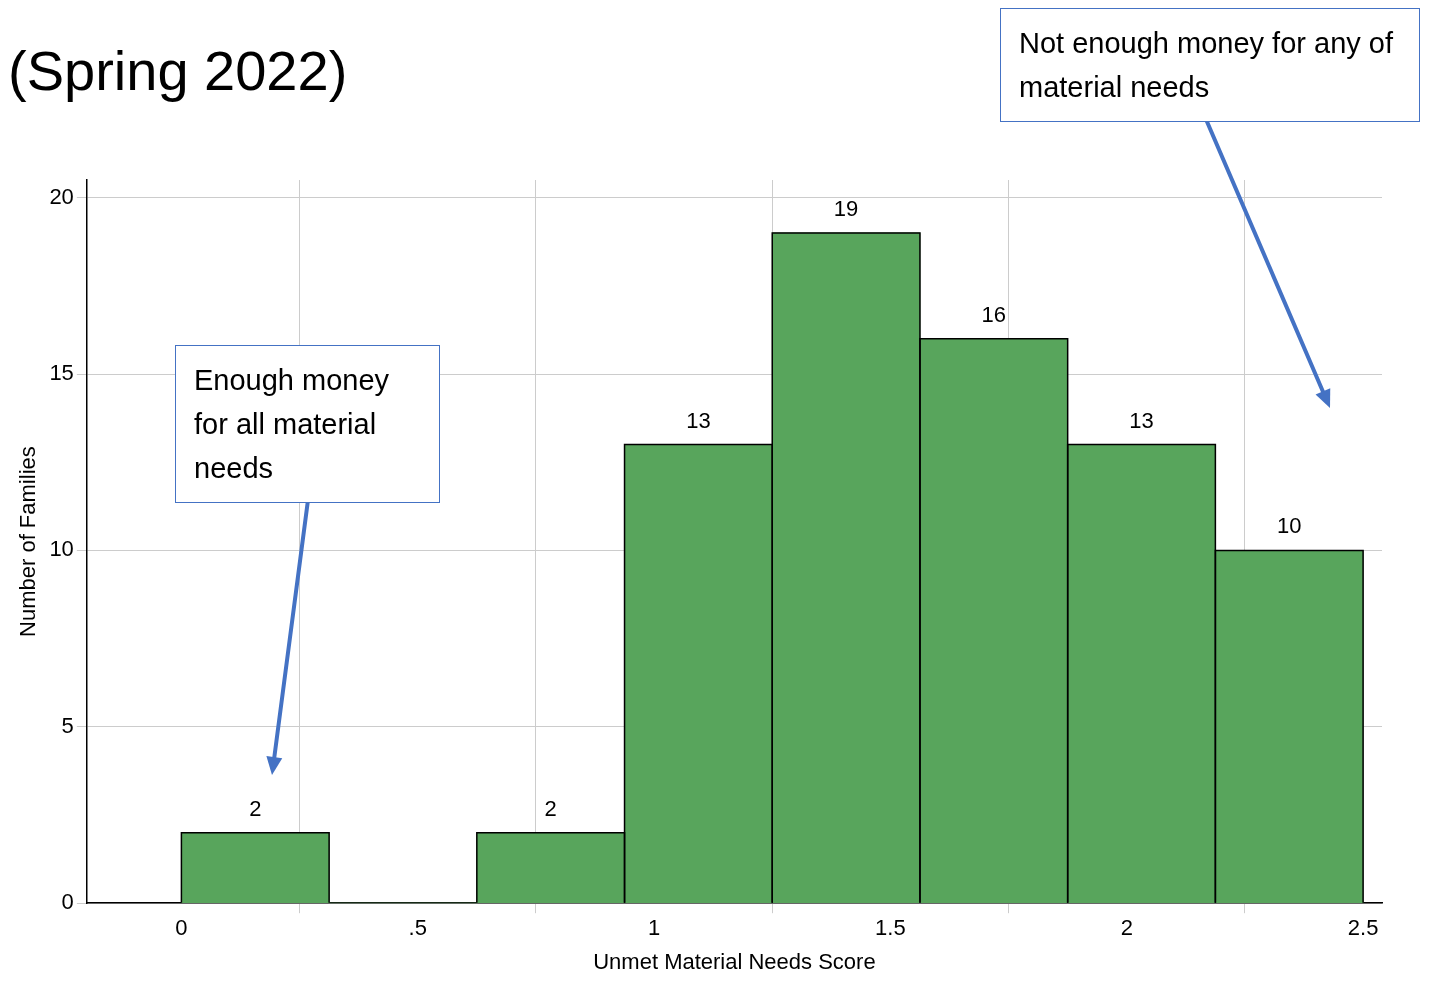 This screenshot has width=1430, height=988. Describe the element at coordinates (846, 208) in the screenshot. I see `data-label: 19` at that location.